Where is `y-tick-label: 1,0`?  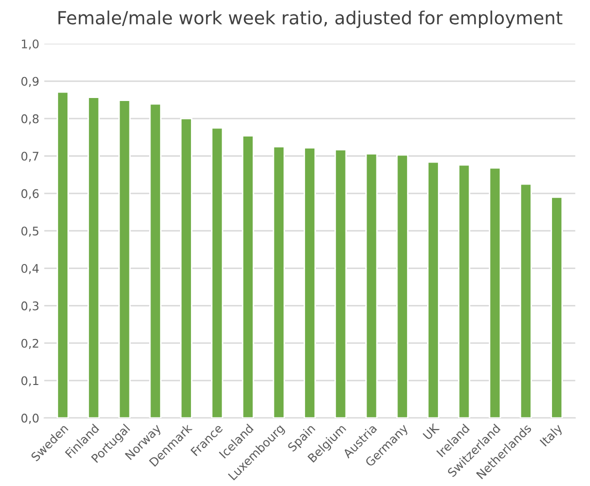
y-tick-label: 1,0 is located at coordinates (30, 44).